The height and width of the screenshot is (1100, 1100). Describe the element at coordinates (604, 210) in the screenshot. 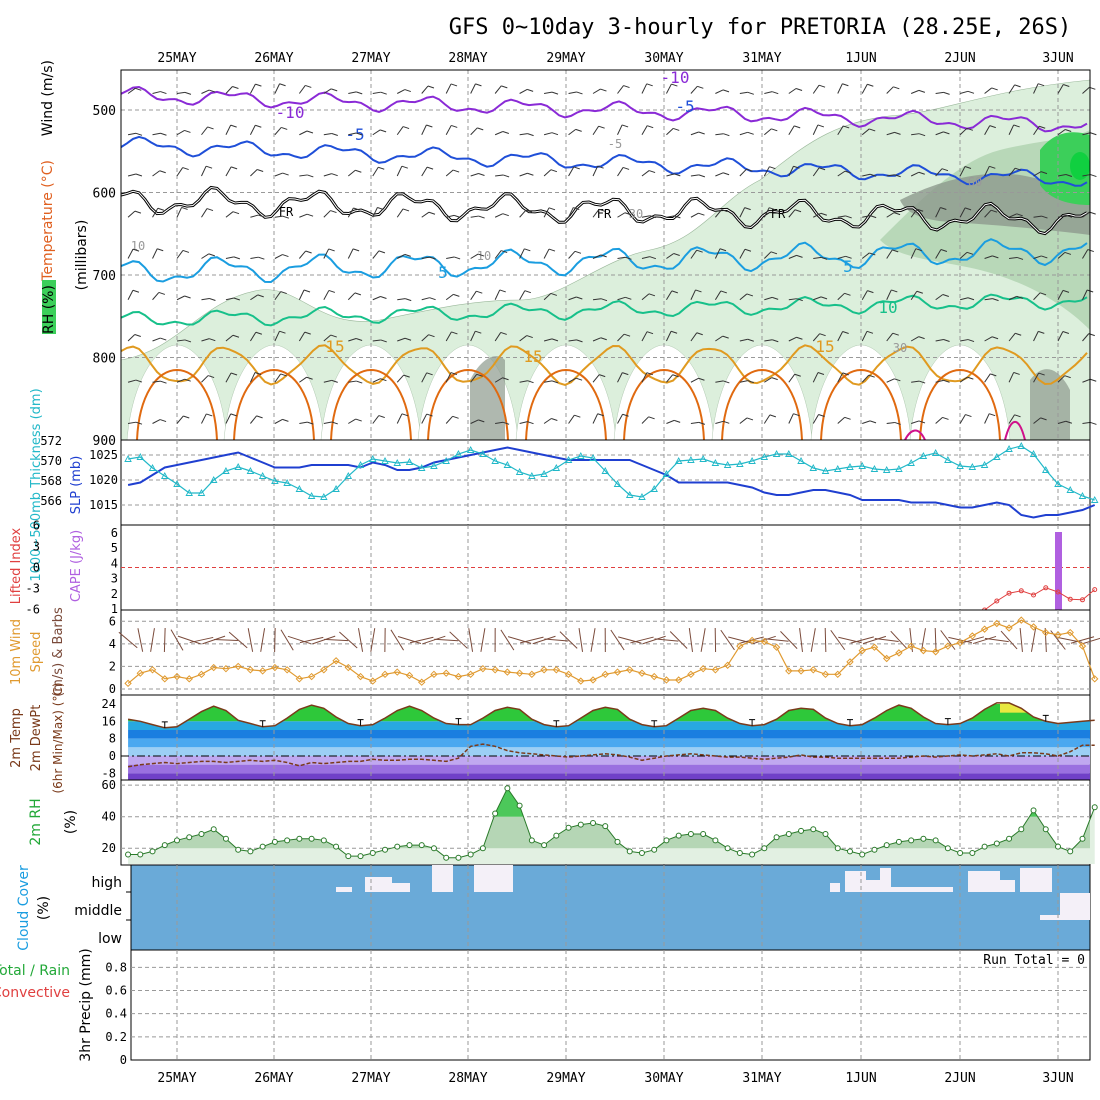

I see `freezing-level-core` at that location.